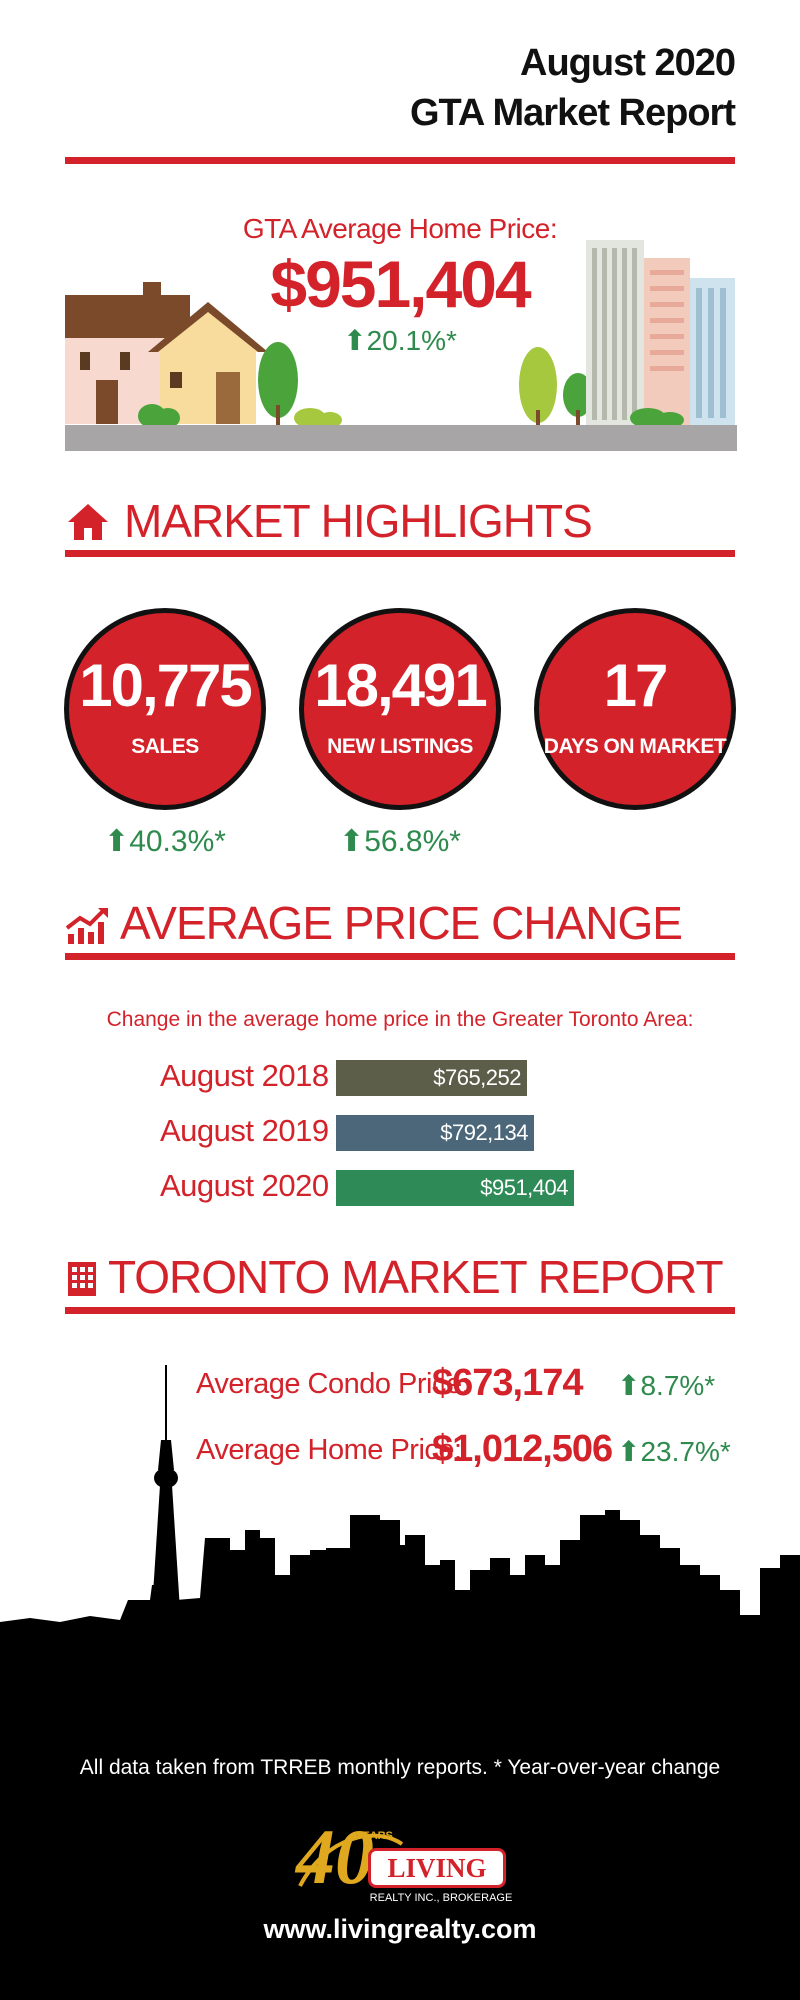  What do you see at coordinates (351, 1860) in the screenshot?
I see `anniversary-swoosh` at bounding box center [351, 1860].